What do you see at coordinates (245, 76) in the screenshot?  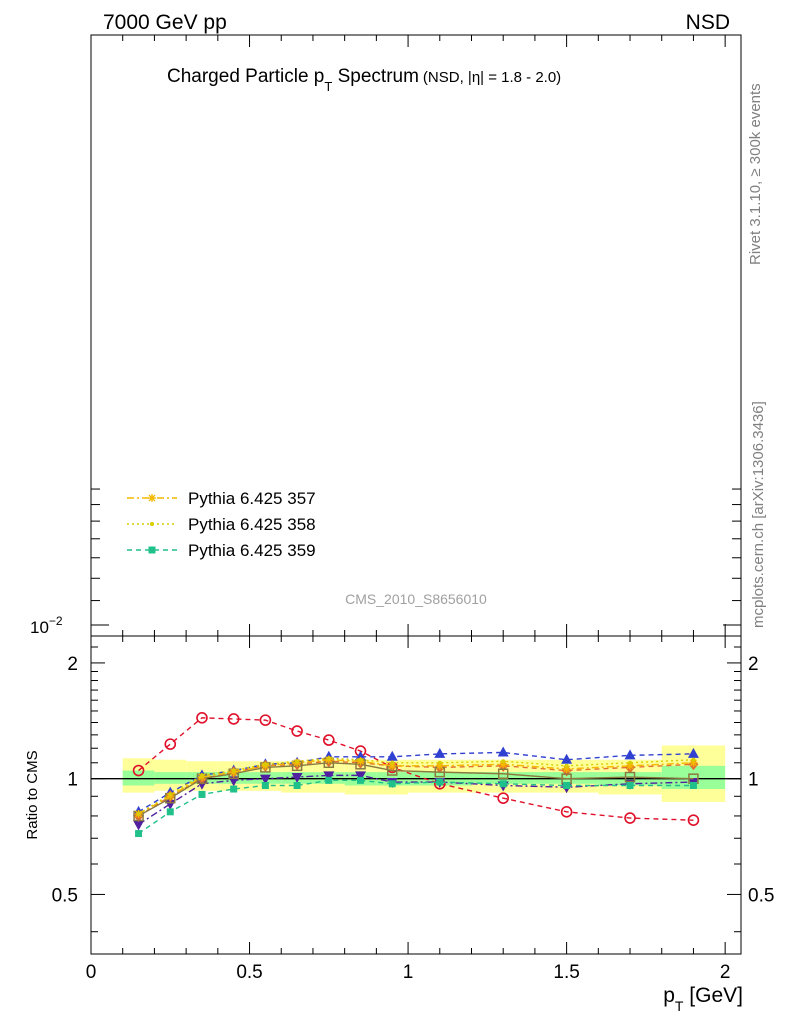 I see `title-main: Charged Particle p` at bounding box center [245, 76].